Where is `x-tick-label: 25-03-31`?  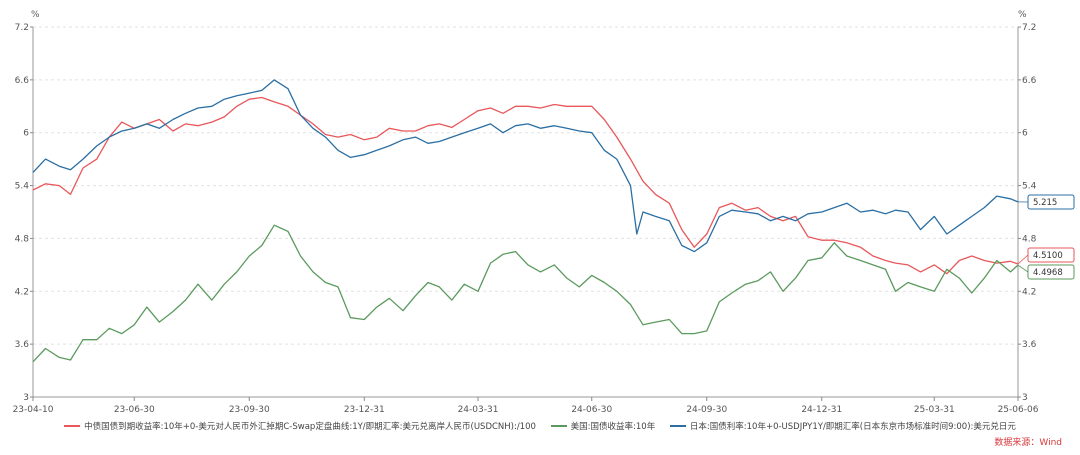 x-tick-label: 25-03-31 is located at coordinates (934, 410).